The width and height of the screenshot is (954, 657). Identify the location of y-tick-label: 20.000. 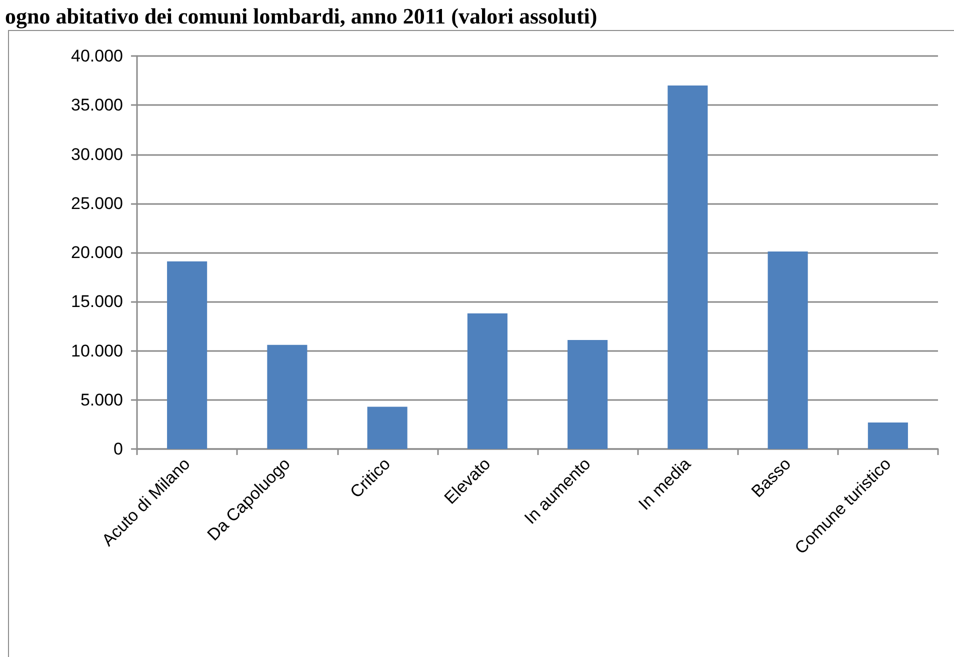
(97, 252).